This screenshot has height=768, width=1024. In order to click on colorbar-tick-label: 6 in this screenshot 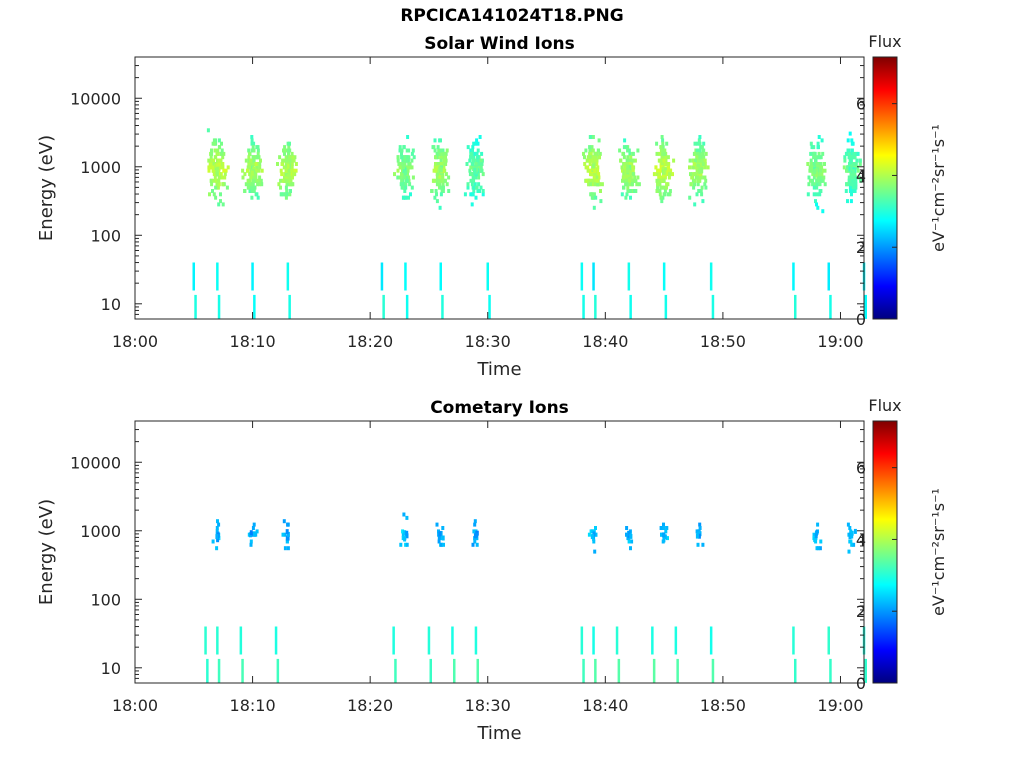, I will do `click(861, 468)`.